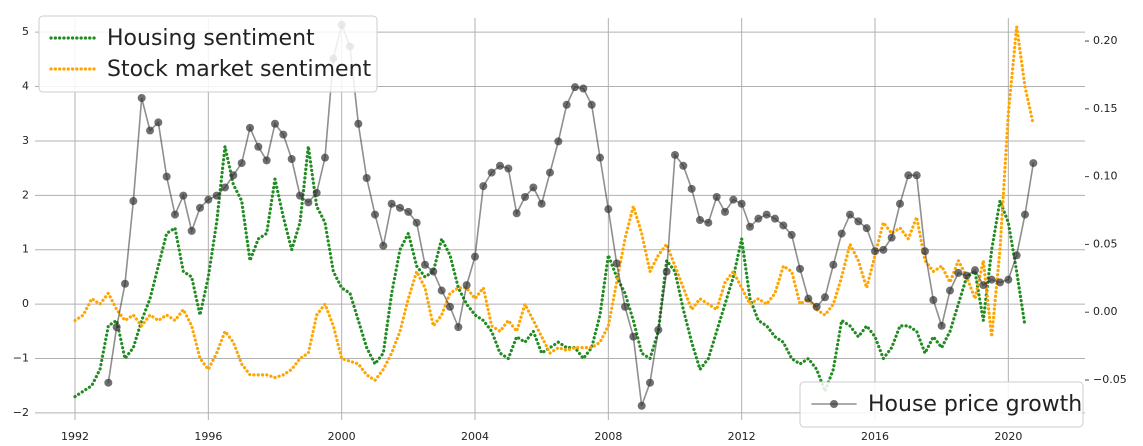 The height and width of the screenshot is (446, 1143). Describe the element at coordinates (1105, 176) in the screenshot. I see `y2-tick-label: 0.10` at that location.